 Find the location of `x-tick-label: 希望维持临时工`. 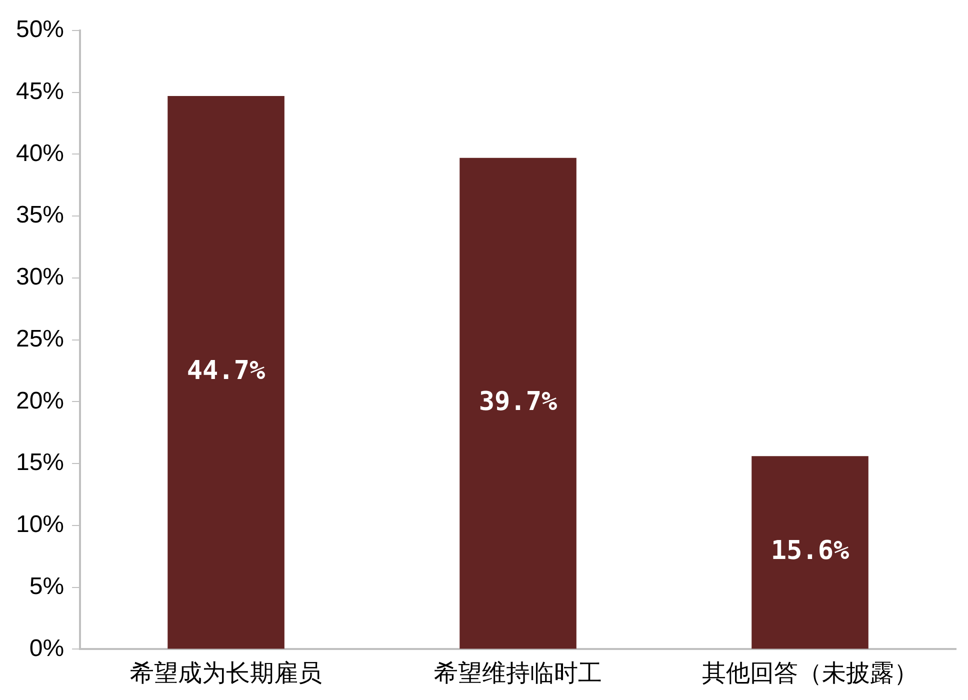

x-tick-label: 希望维持临时工 is located at coordinates (518, 672).